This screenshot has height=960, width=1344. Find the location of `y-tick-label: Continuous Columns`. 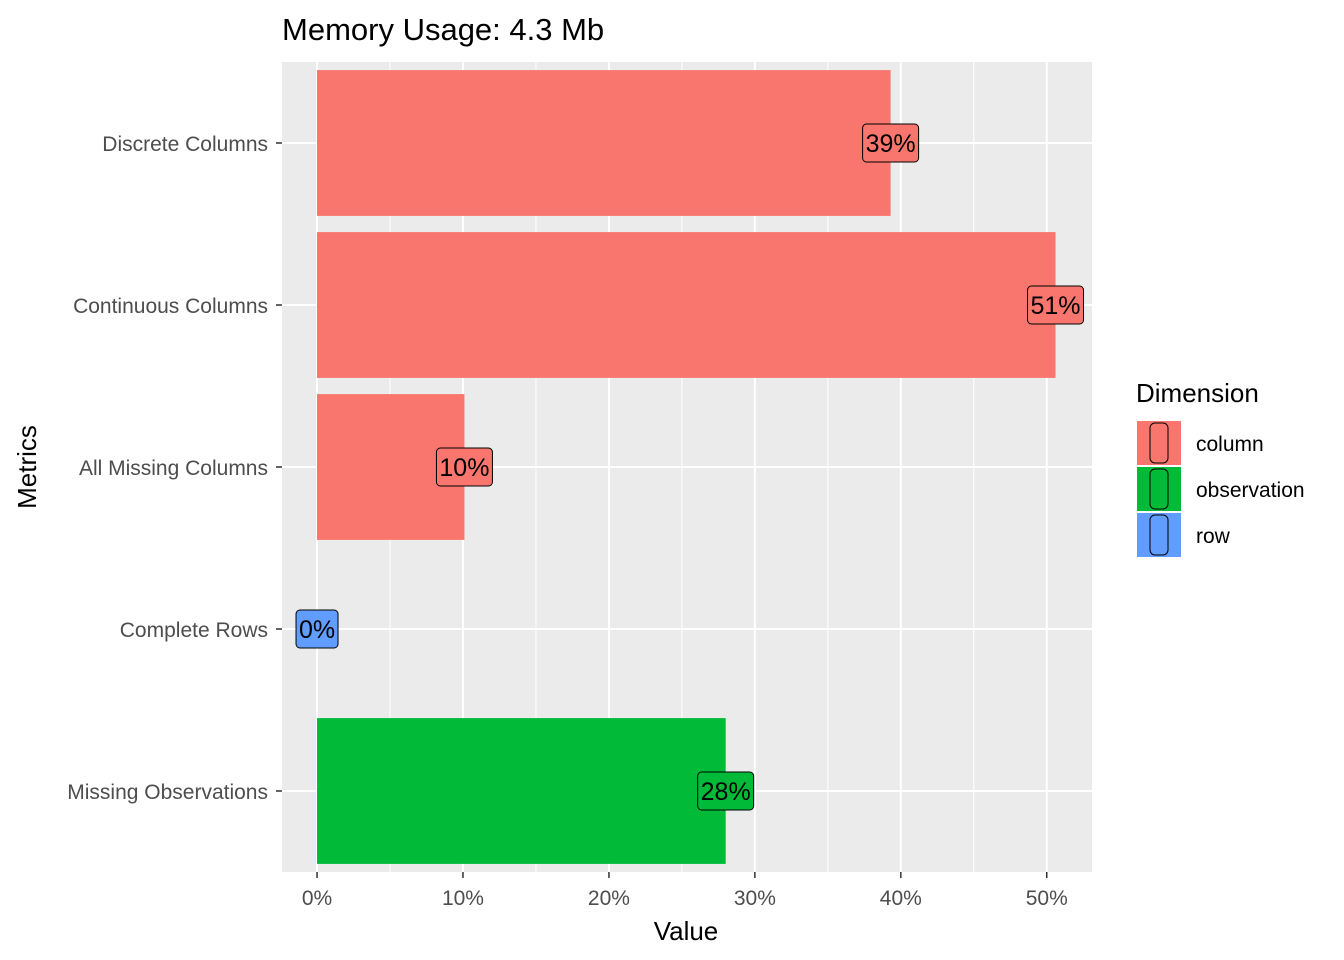

y-tick-label: Continuous Columns is located at coordinates (170, 306).